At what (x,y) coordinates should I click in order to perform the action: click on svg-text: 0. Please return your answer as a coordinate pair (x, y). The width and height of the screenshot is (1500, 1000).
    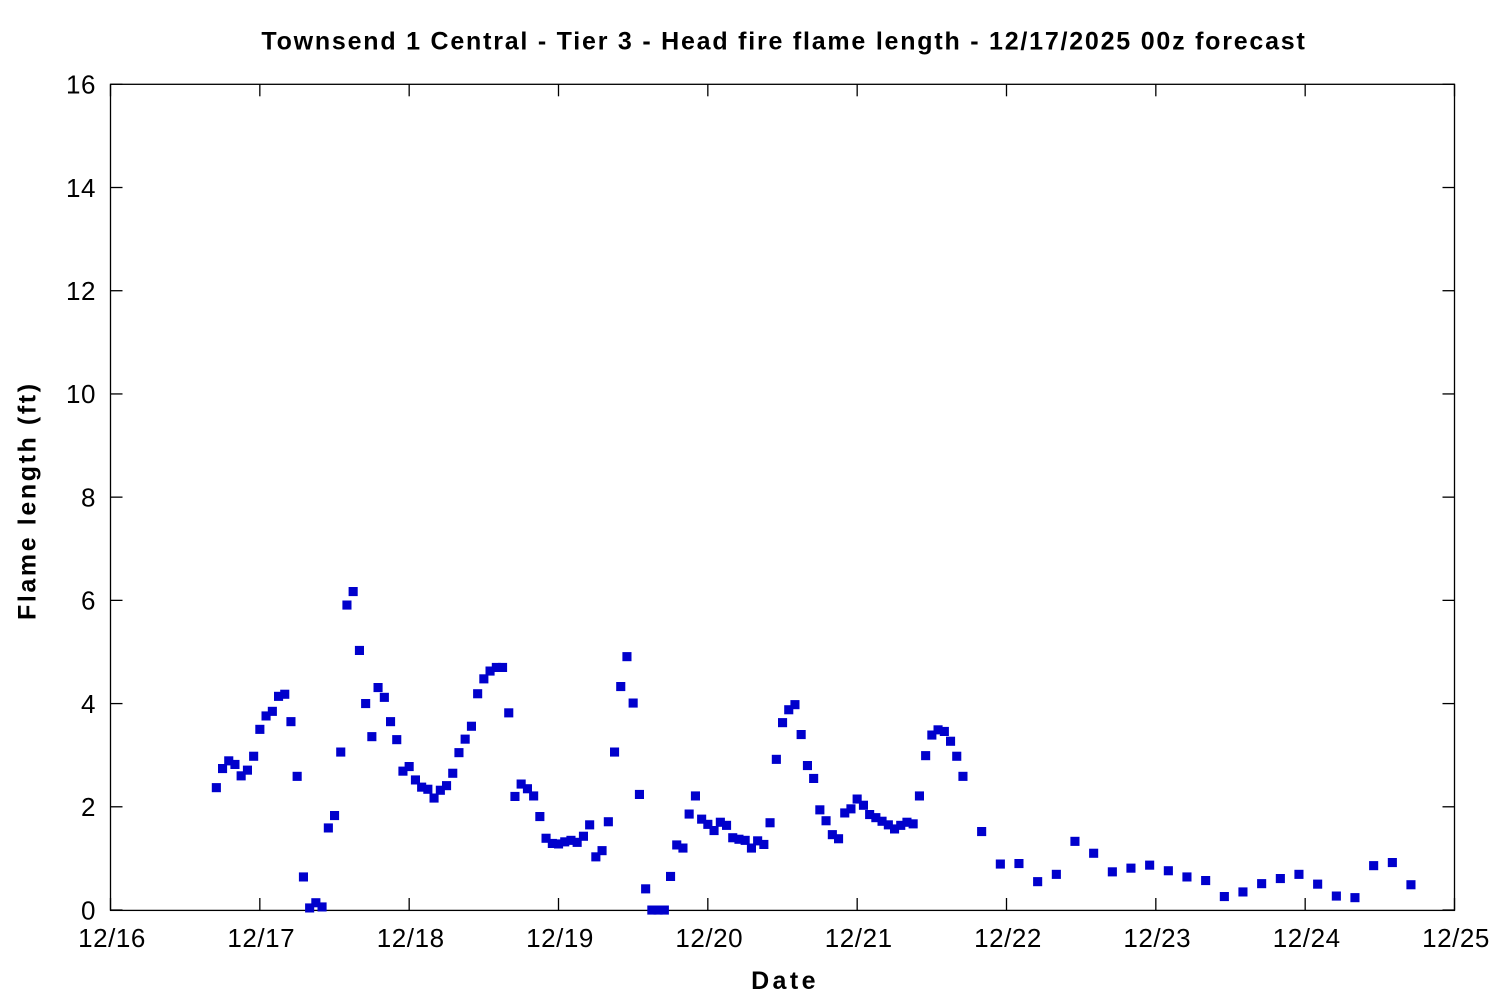
    Looking at the image, I should click on (88, 910).